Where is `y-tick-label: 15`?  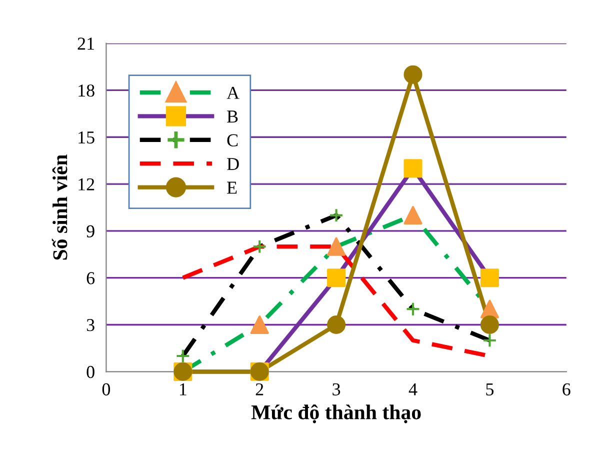
y-tick-label: 15 is located at coordinates (86, 137).